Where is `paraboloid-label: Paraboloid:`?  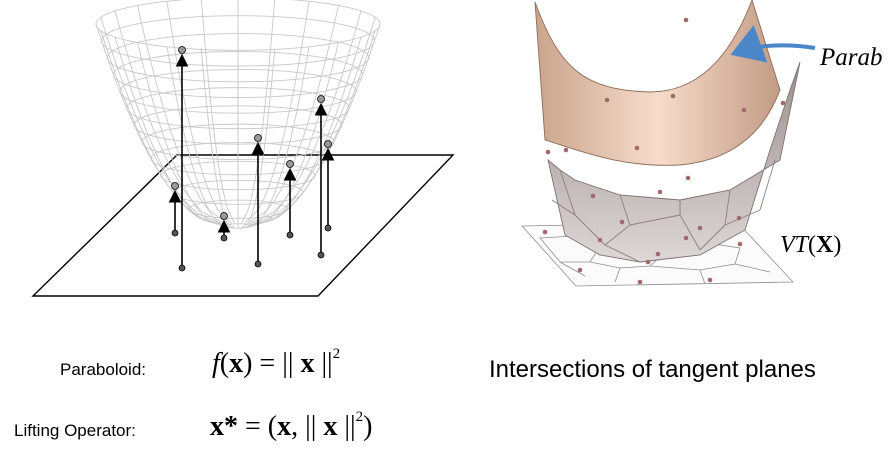 paraboloid-label: Paraboloid: is located at coordinates (103, 369).